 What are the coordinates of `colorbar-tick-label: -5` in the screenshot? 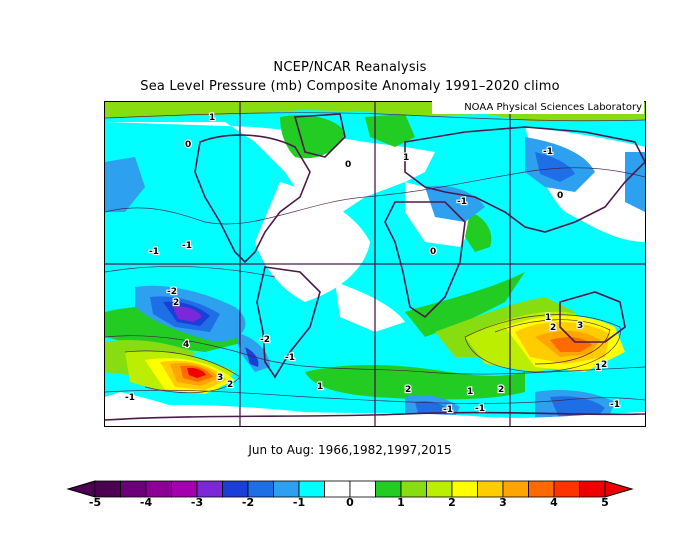 It's located at (95, 502).